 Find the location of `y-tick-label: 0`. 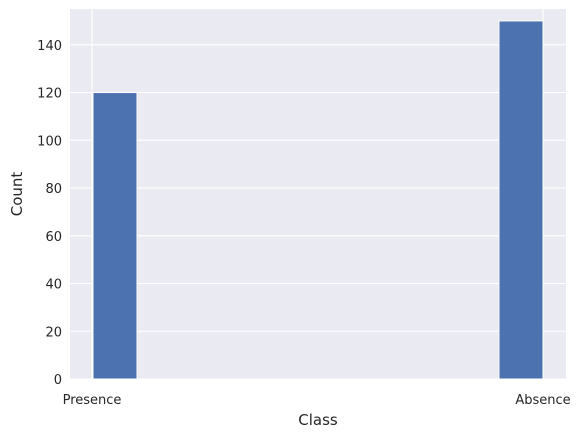

y-tick-label: 0 is located at coordinates (58, 380).